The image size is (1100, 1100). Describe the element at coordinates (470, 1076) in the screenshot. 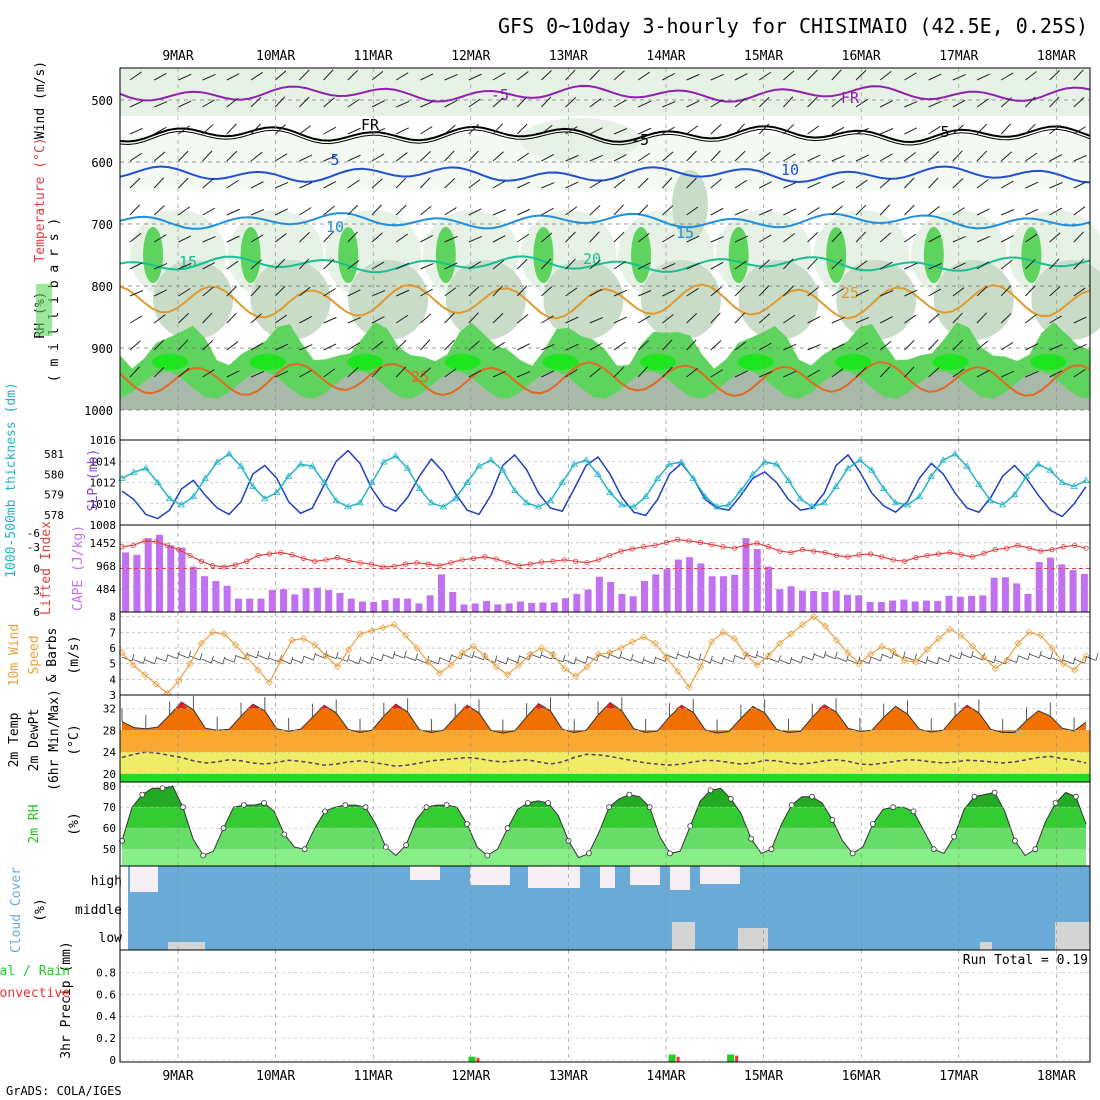

I see `bottom-date-label: 12MAR` at that location.